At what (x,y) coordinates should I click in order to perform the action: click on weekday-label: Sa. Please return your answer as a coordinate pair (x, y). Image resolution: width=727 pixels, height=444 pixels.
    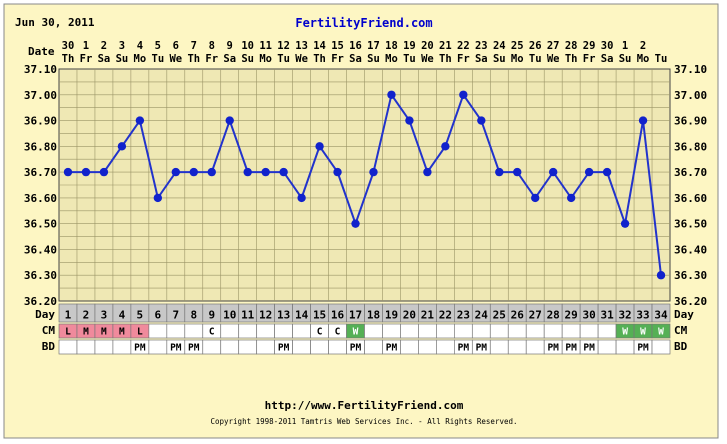
    Looking at the image, I should click on (104, 59).